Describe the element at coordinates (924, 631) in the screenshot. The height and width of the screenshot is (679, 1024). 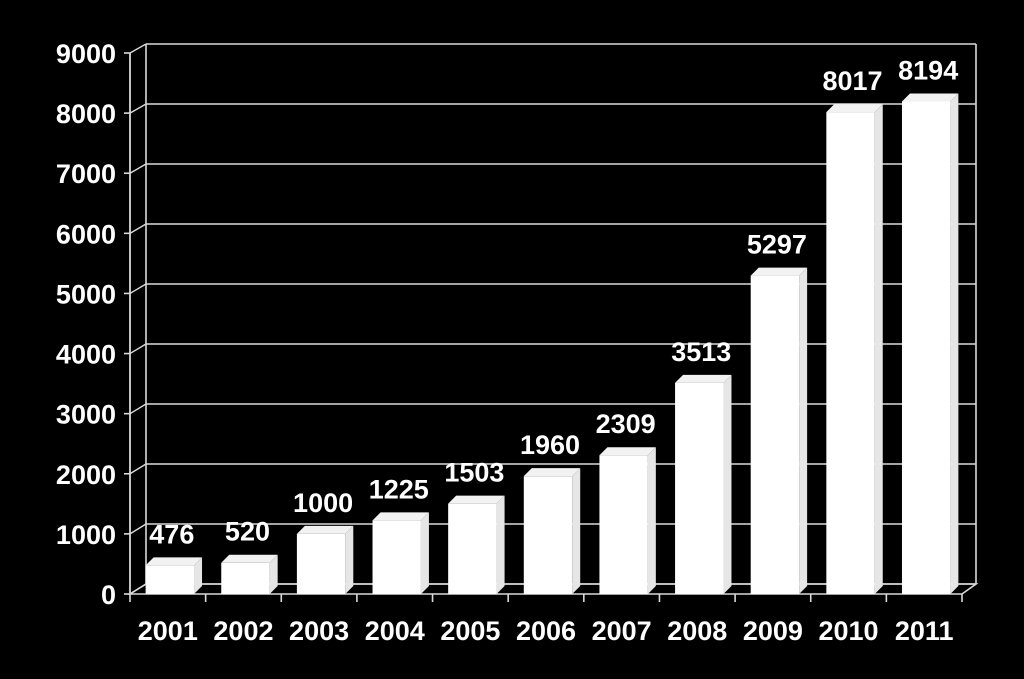
I see `x-tick-label: 2011` at that location.